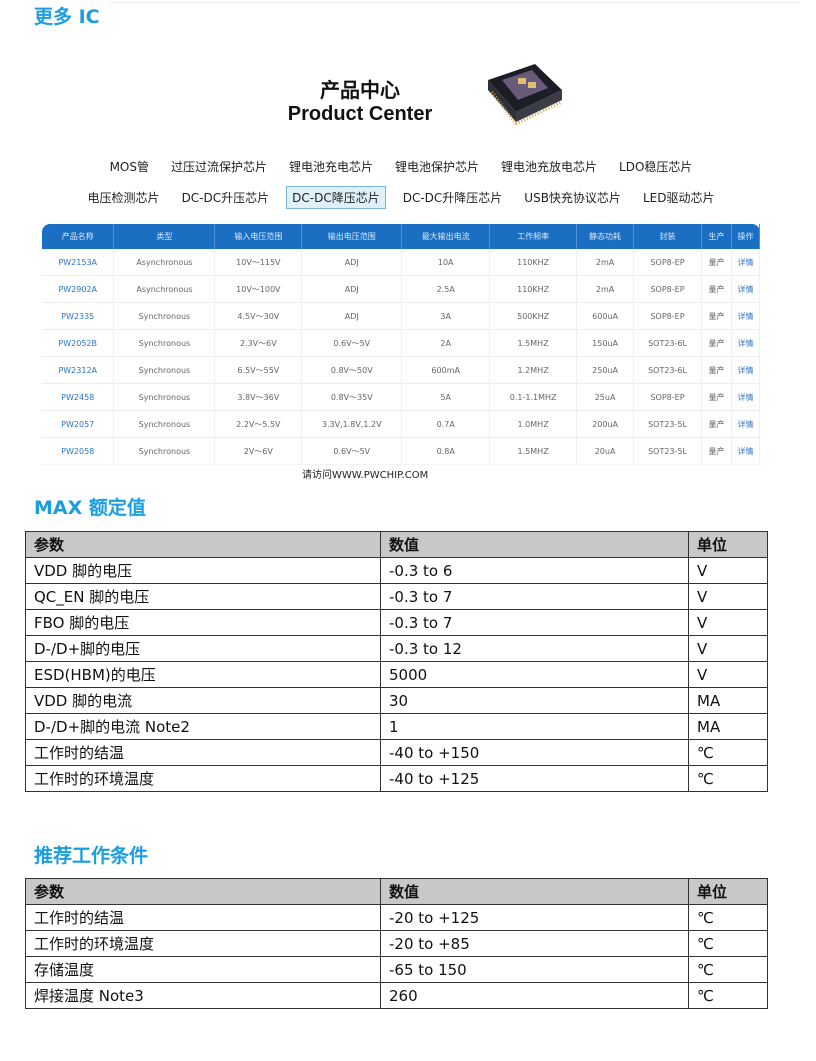  What do you see at coordinates (258, 370) in the screenshot?
I see `table-cell: 6.5V～55V` at bounding box center [258, 370].